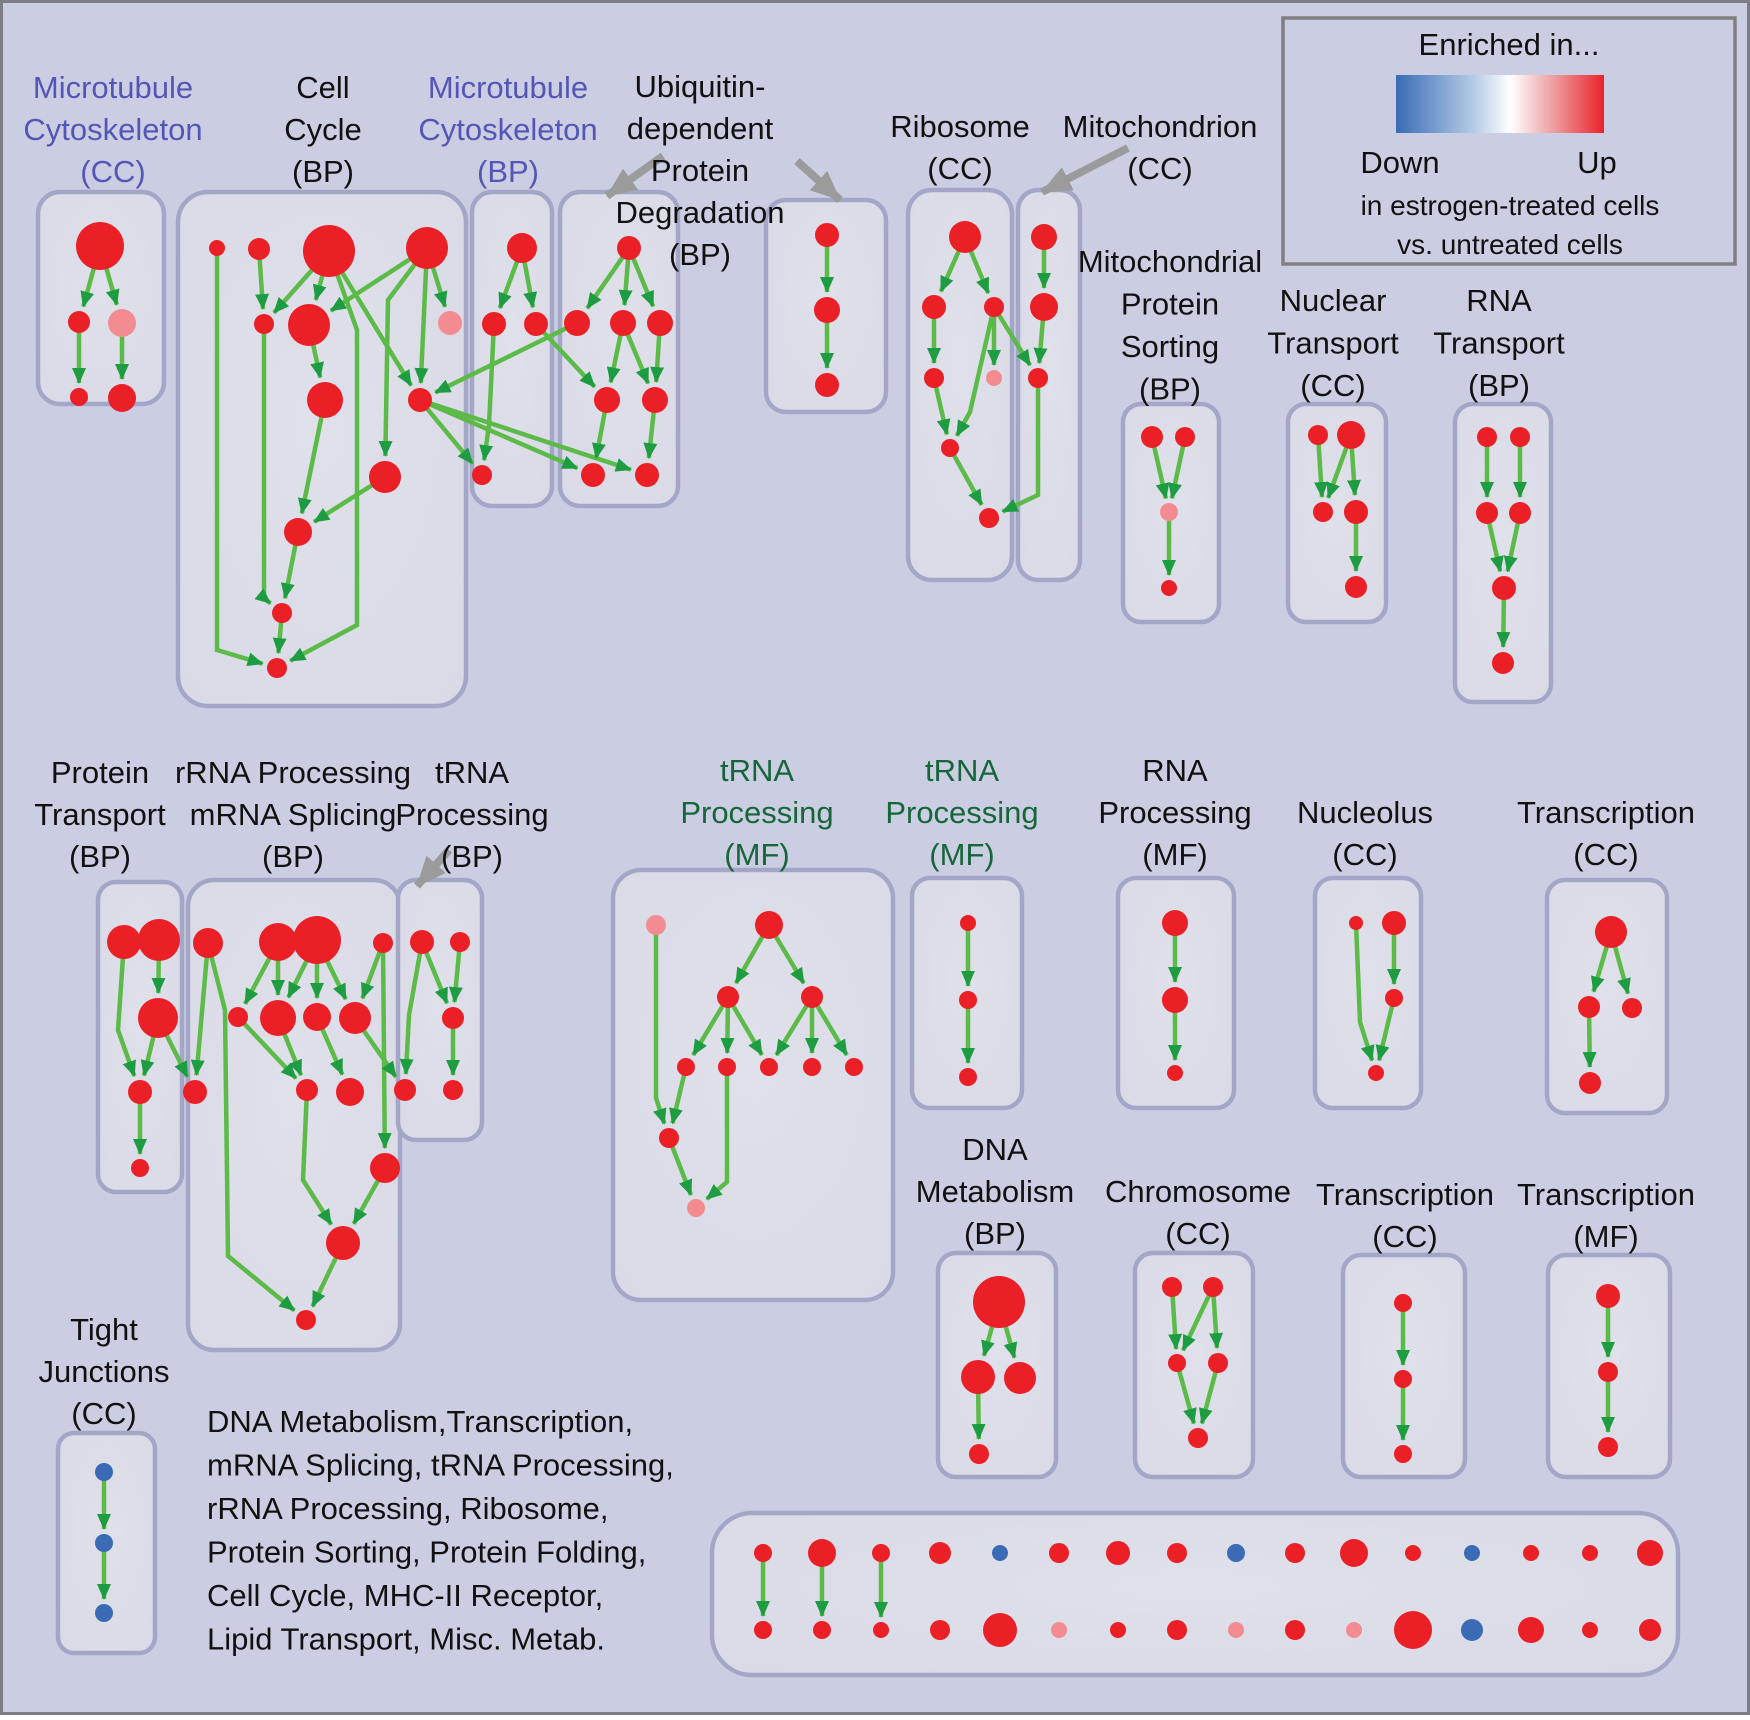  Describe the element at coordinates (1376, 1073) in the screenshot. I see `node-o4` at that location.